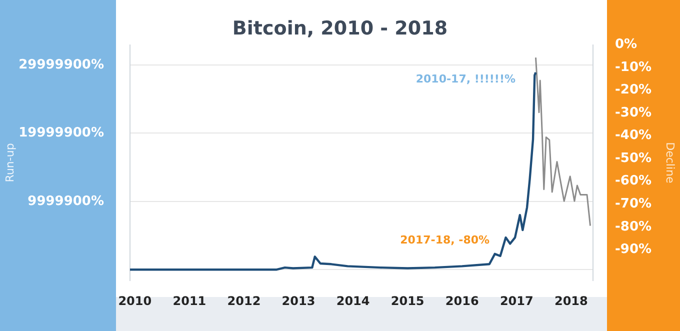 The height and width of the screenshot is (331, 680). What do you see at coordinates (571, 301) in the screenshot?
I see `x-tick-label: 2018` at bounding box center [571, 301].